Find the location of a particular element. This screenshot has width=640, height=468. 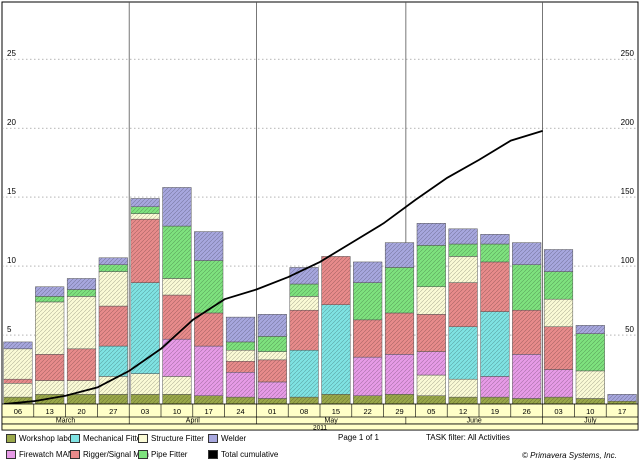

week-label: 22 is located at coordinates (368, 411).